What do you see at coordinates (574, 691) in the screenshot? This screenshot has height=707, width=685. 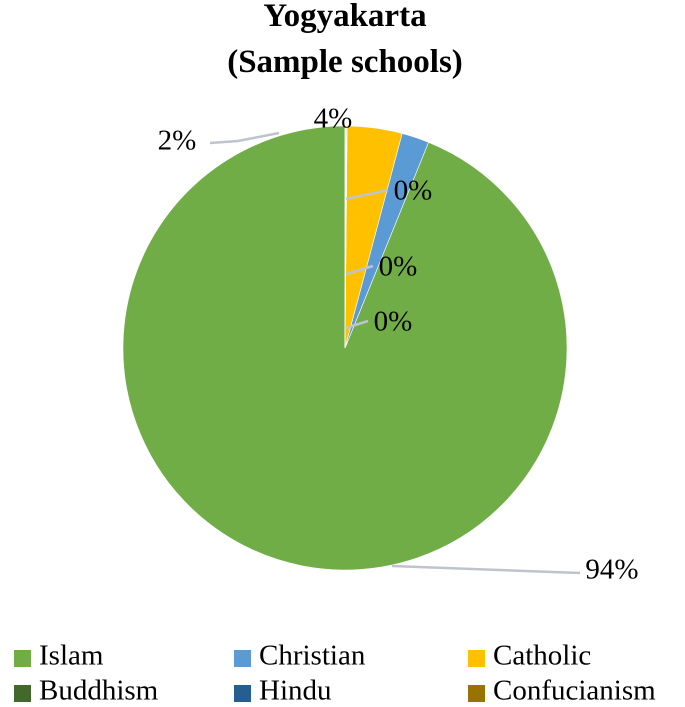 I see `legend-label-confucianism: Confucianism` at bounding box center [574, 691].